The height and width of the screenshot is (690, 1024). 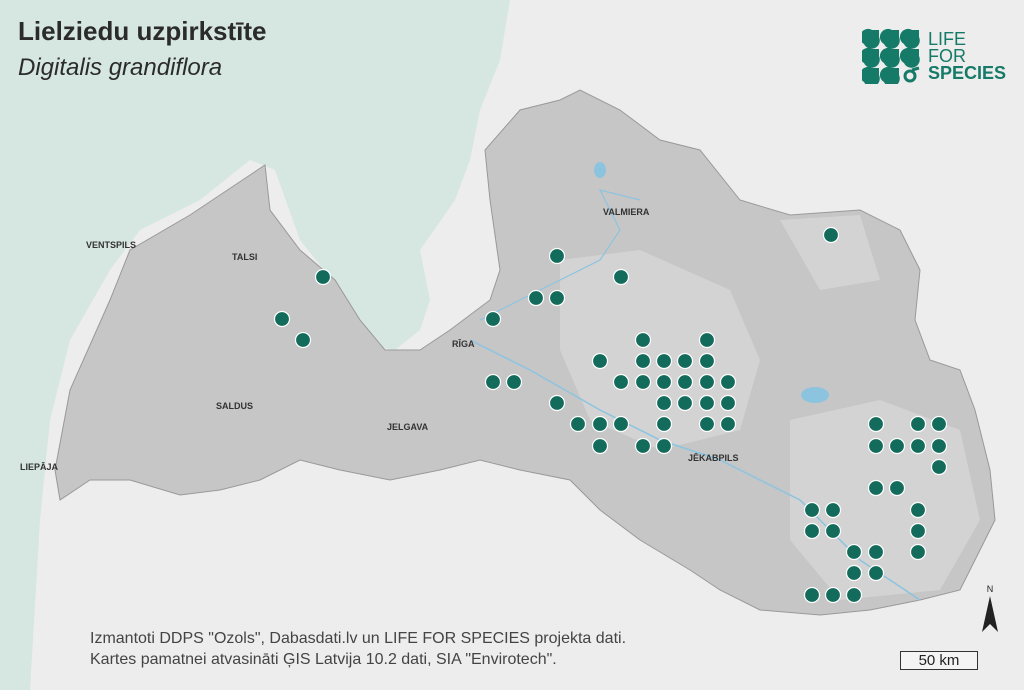 What do you see at coordinates (120, 67) in the screenshot?
I see `map-subtitle: Digitalis grandiflora` at bounding box center [120, 67].